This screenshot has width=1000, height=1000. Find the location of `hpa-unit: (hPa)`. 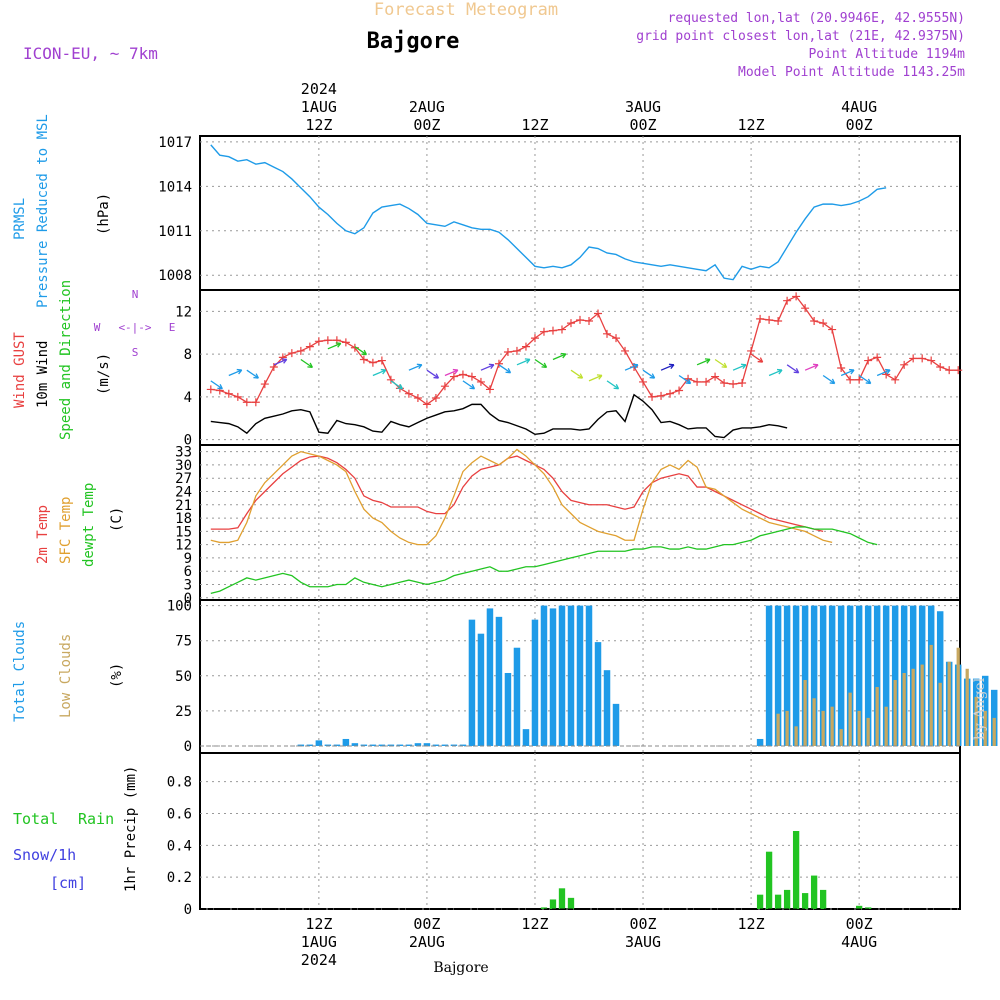

hpa-unit: (hPa) is located at coordinates (104, 214).